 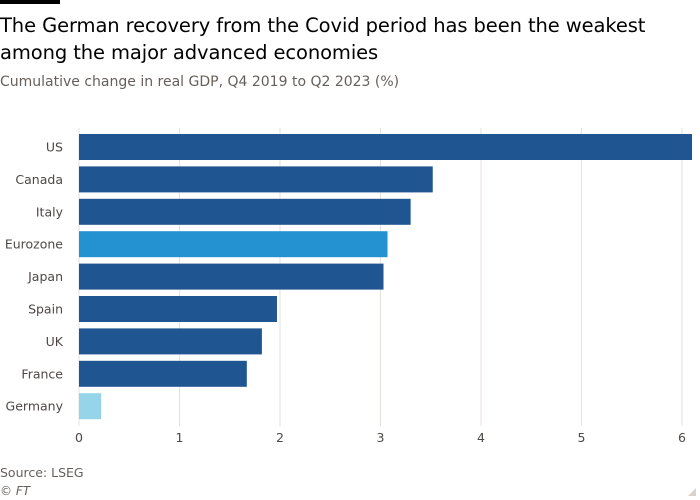 What do you see at coordinates (163, 373) in the screenshot?
I see `bar-france` at bounding box center [163, 373].